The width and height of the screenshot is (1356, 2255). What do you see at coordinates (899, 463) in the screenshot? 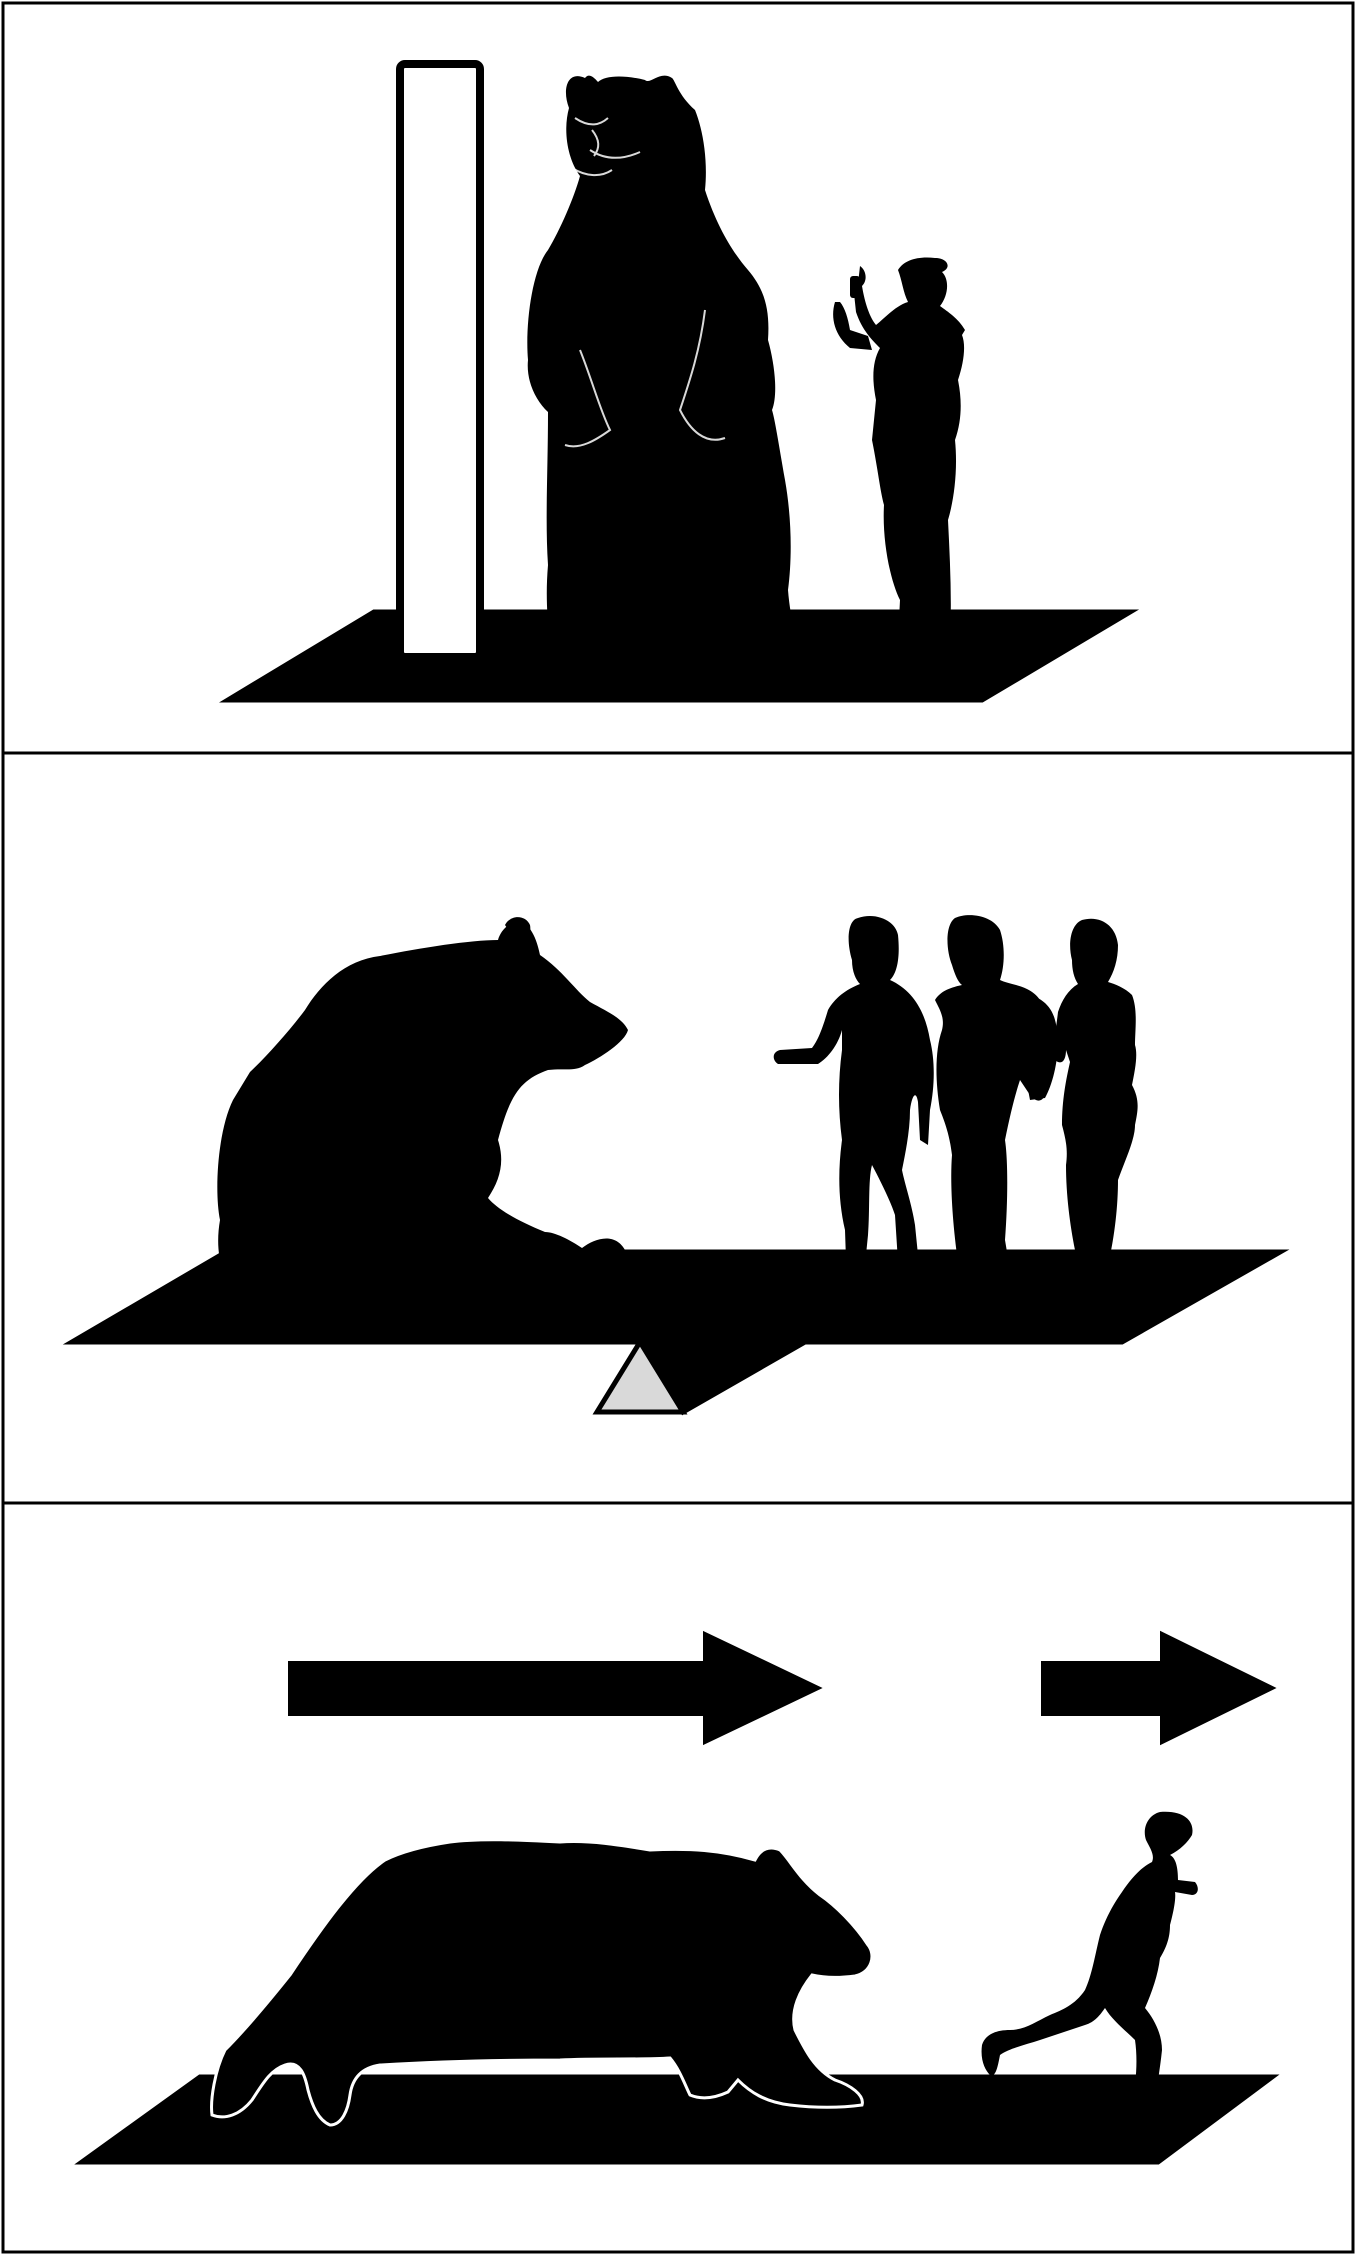
I see `person-taking-photo-silhouette` at bounding box center [899, 463].